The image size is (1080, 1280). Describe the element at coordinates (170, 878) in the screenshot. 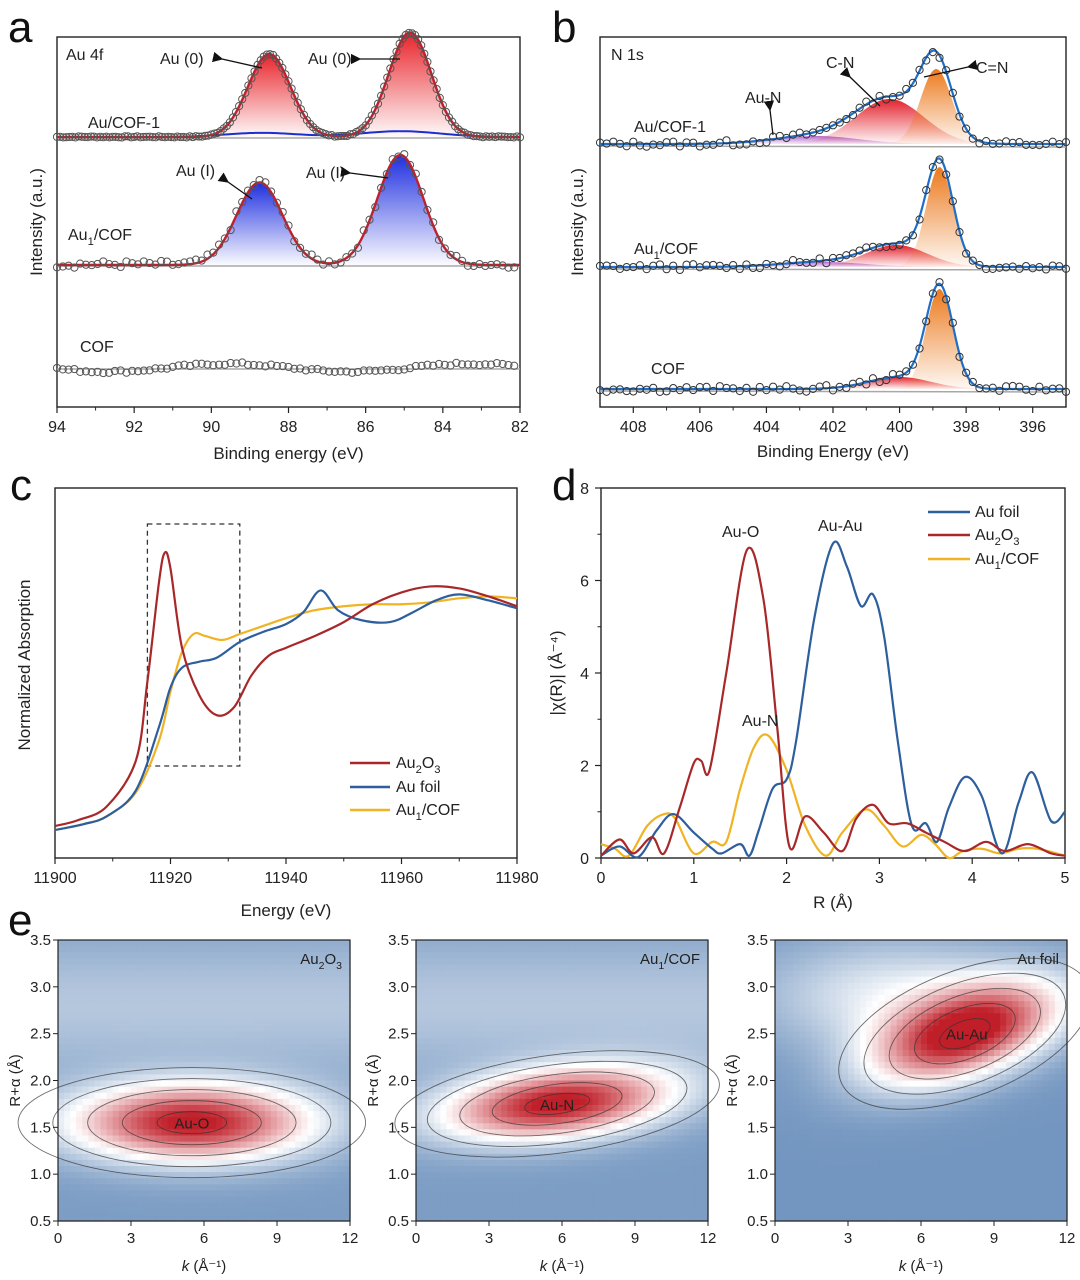

I see `panel-c-xtick-label: 11920` at that location.